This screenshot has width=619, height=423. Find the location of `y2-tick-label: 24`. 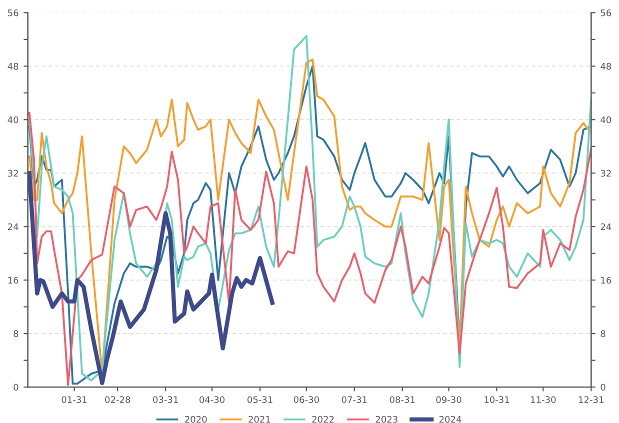

y2-tick-label: 24 is located at coordinates (606, 226).